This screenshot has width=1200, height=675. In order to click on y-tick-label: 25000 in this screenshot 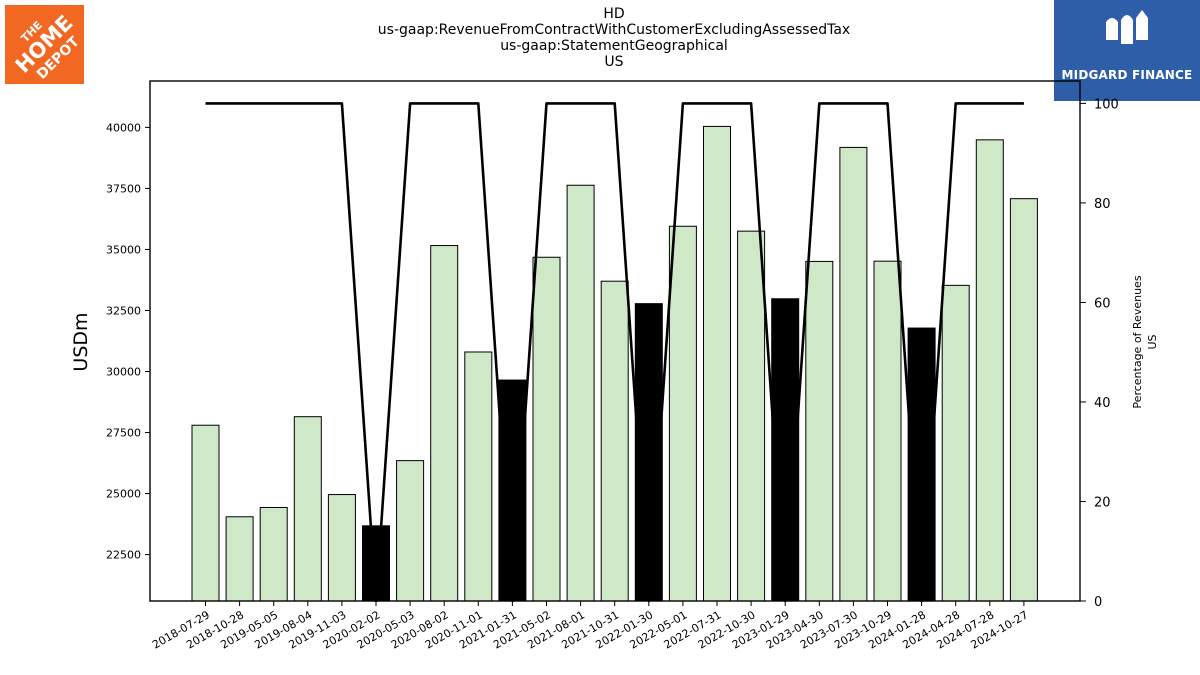, I will do `click(123, 494)`.